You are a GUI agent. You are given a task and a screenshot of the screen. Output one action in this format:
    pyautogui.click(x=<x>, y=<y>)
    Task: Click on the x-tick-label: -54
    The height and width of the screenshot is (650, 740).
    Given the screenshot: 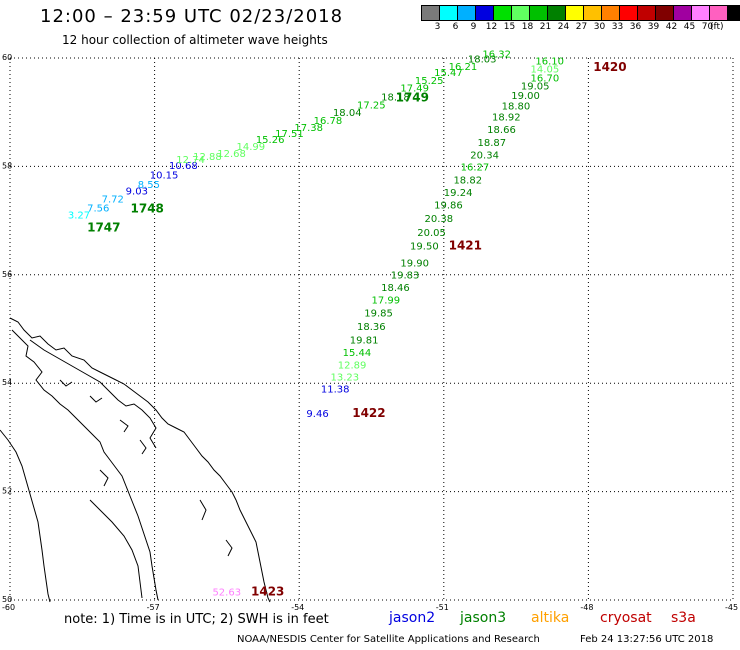 What is the action you would take?
    pyautogui.click(x=297, y=607)
    